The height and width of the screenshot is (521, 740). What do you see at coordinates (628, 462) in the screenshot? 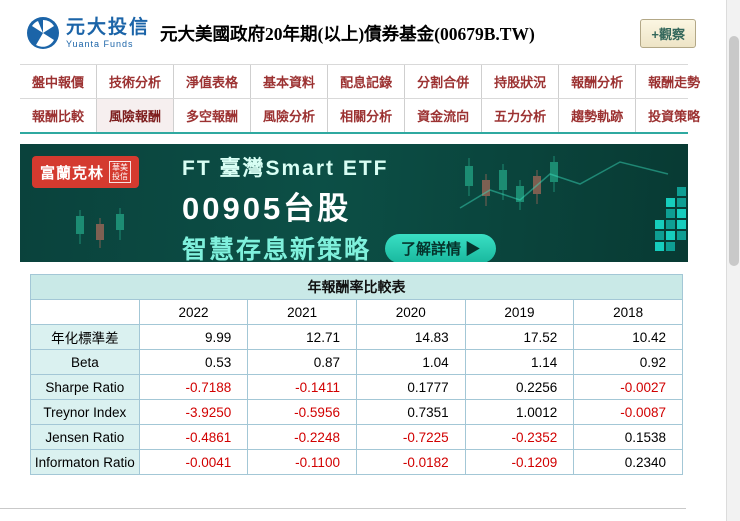
I see `metric-value: 0.2340` at bounding box center [628, 462].